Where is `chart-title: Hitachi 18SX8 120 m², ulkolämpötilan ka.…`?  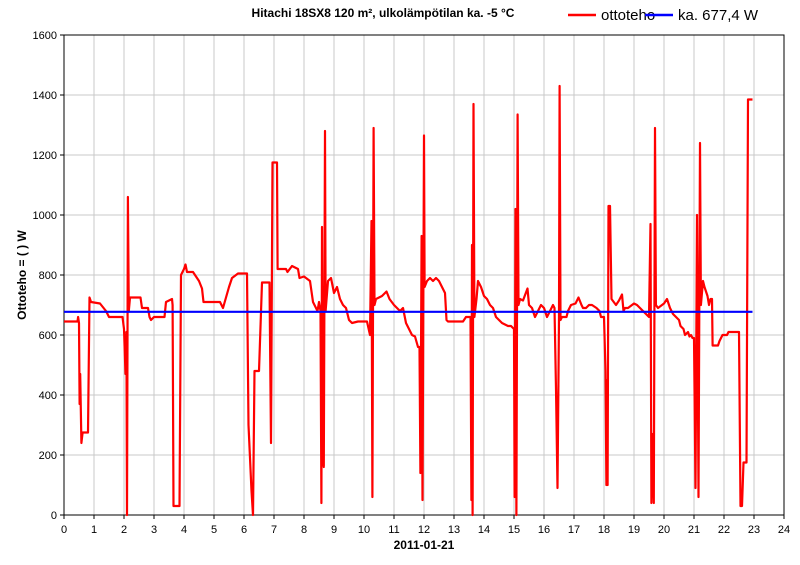
chart-title: Hitachi 18SX8 120 m², ulkolämpötilan ka.… is located at coordinates (383, 13).